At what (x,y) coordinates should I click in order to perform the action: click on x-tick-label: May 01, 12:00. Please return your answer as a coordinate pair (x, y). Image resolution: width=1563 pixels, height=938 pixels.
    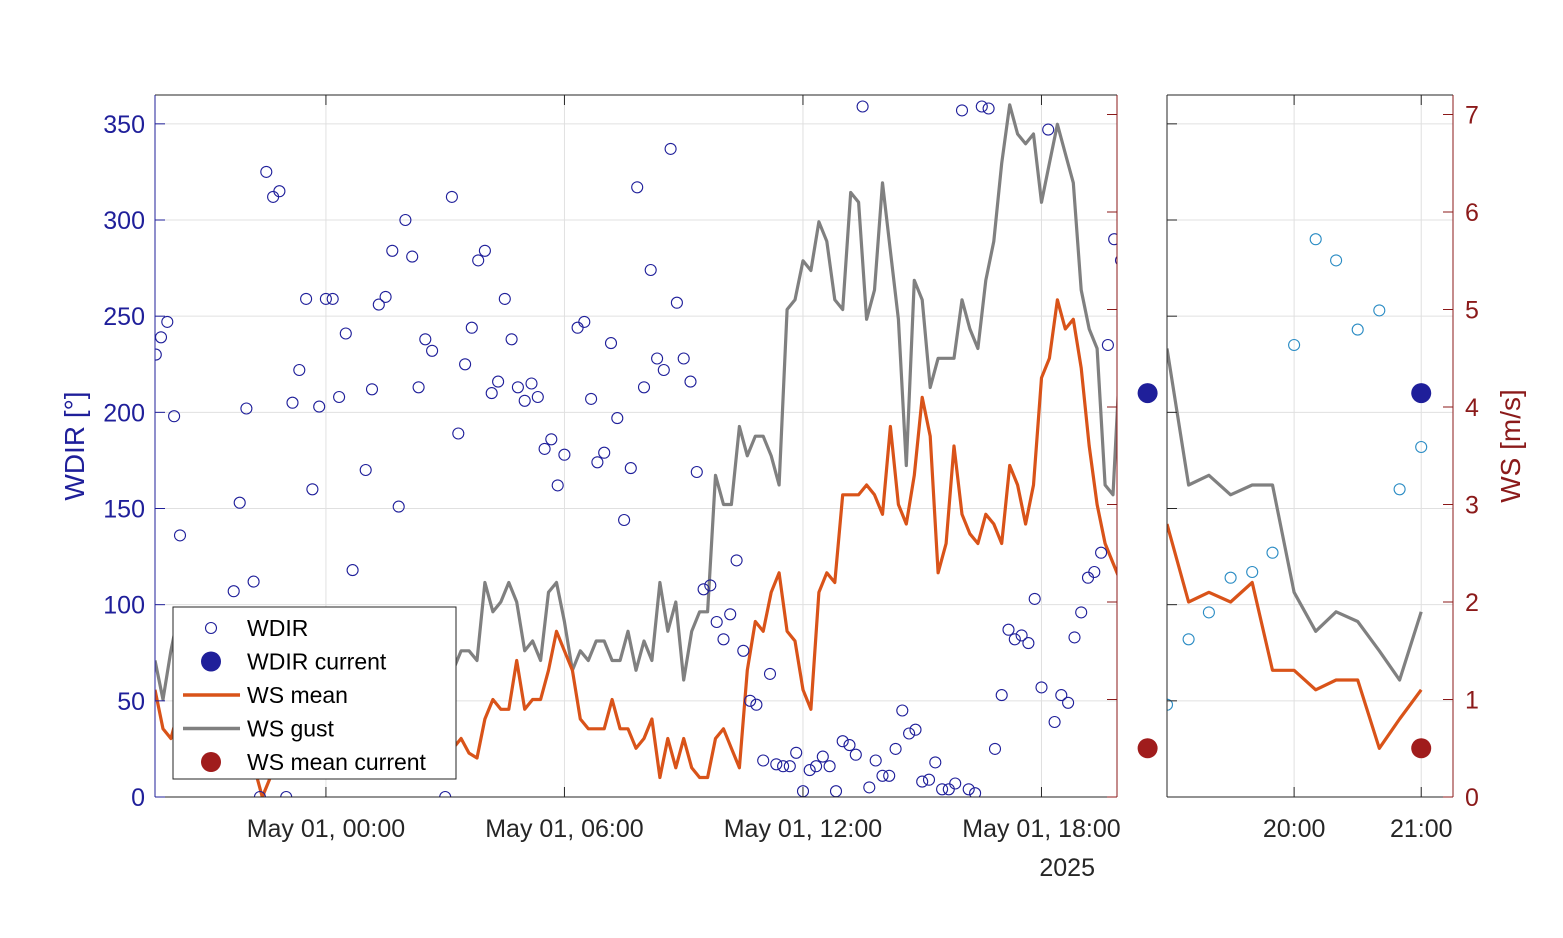
    Looking at the image, I should click on (803, 829).